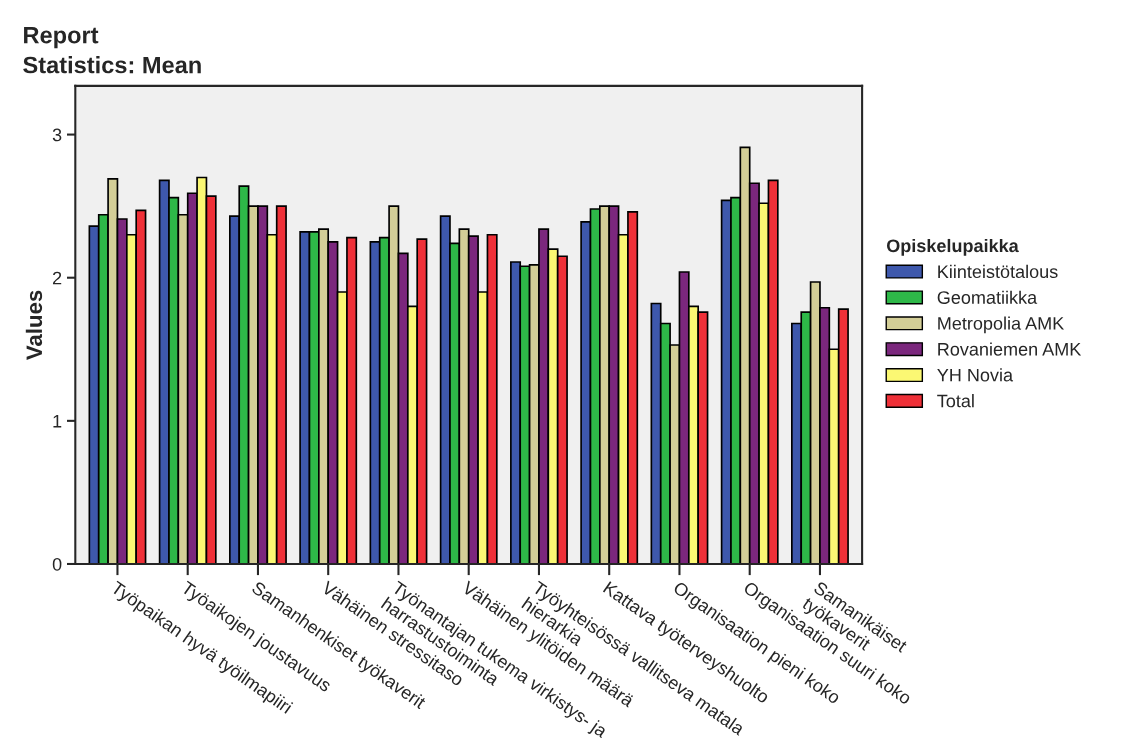 The height and width of the screenshot is (747, 1124). I want to click on chart-title: Report, so click(61, 38).